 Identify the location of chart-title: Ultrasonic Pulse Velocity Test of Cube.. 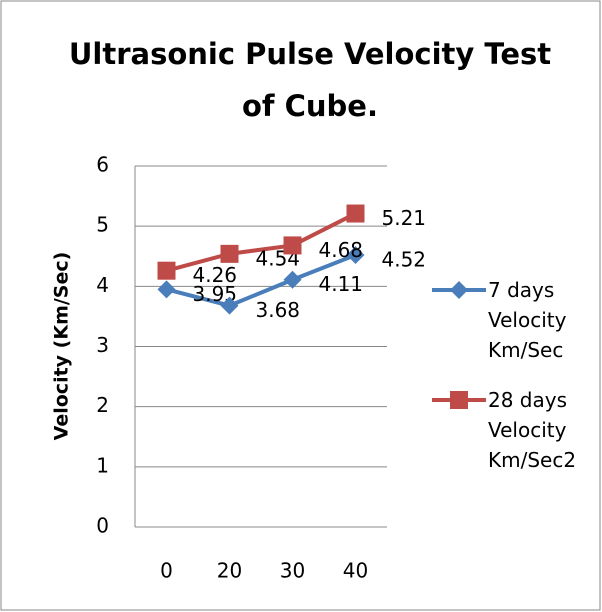
(310, 80).